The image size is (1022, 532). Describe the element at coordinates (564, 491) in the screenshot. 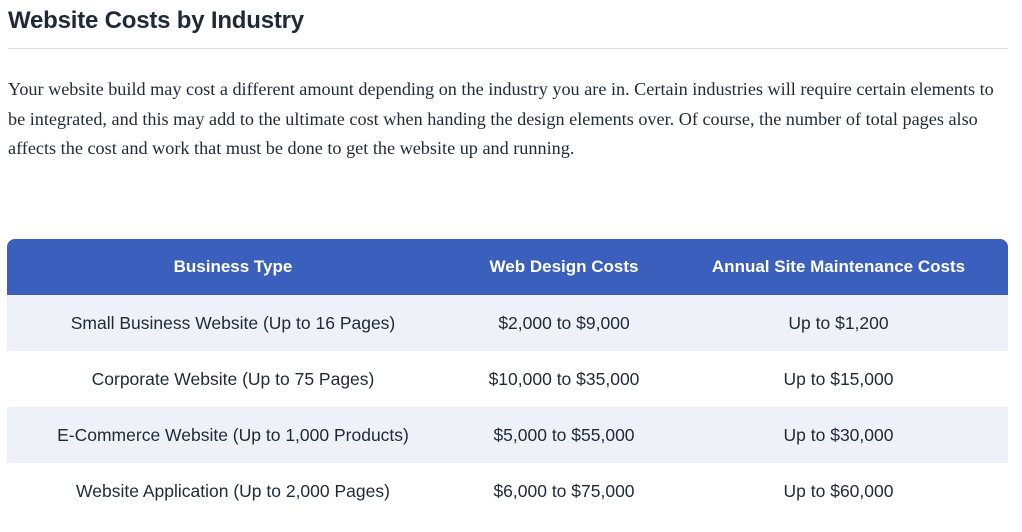

I see `cell-web-design-cost: $6,000 to $75,000` at that location.